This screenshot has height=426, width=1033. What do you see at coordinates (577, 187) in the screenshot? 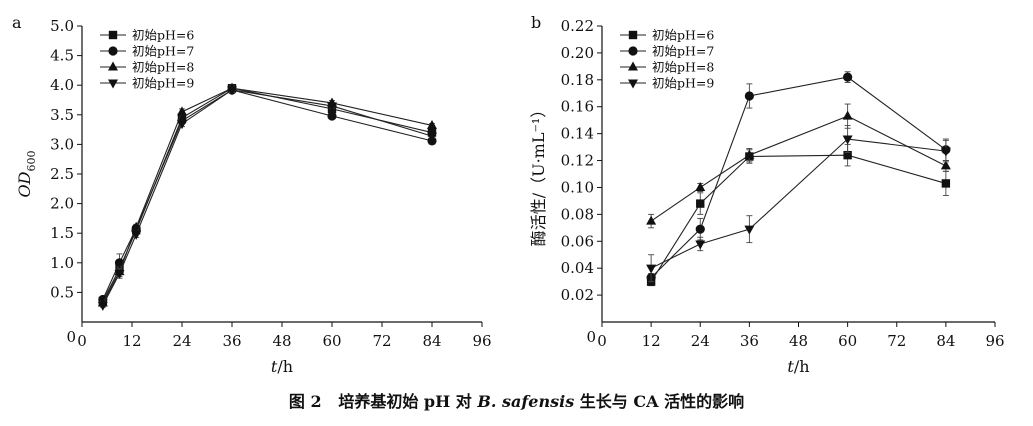
I see `y-tick-label: 0.10` at bounding box center [577, 187].